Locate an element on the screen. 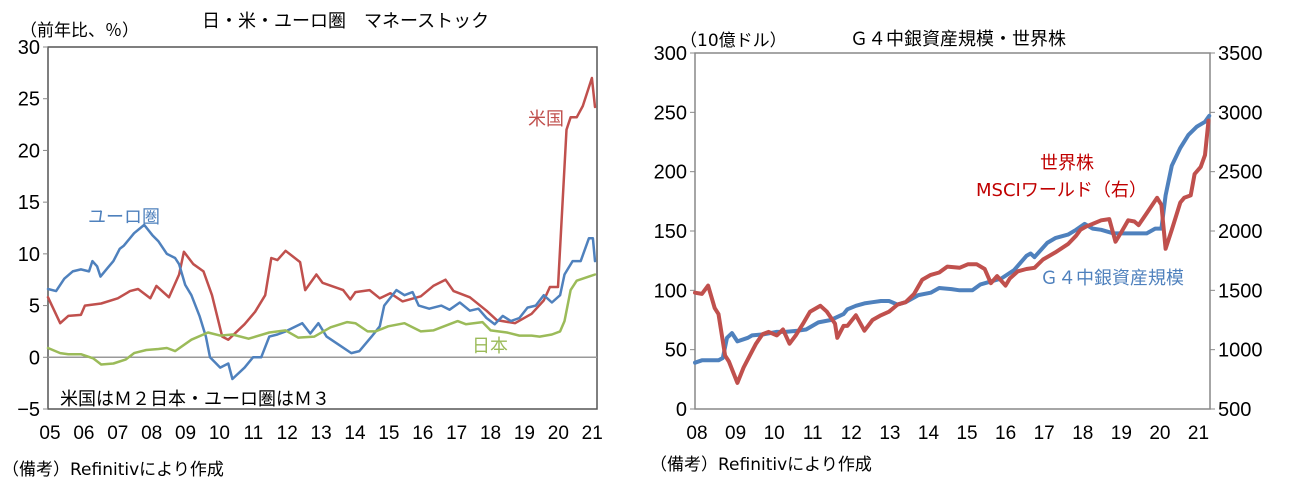 Image resolution: width=1290 pixels, height=485 pixels. right-chart-xtick-label: 18 is located at coordinates (1082, 433).